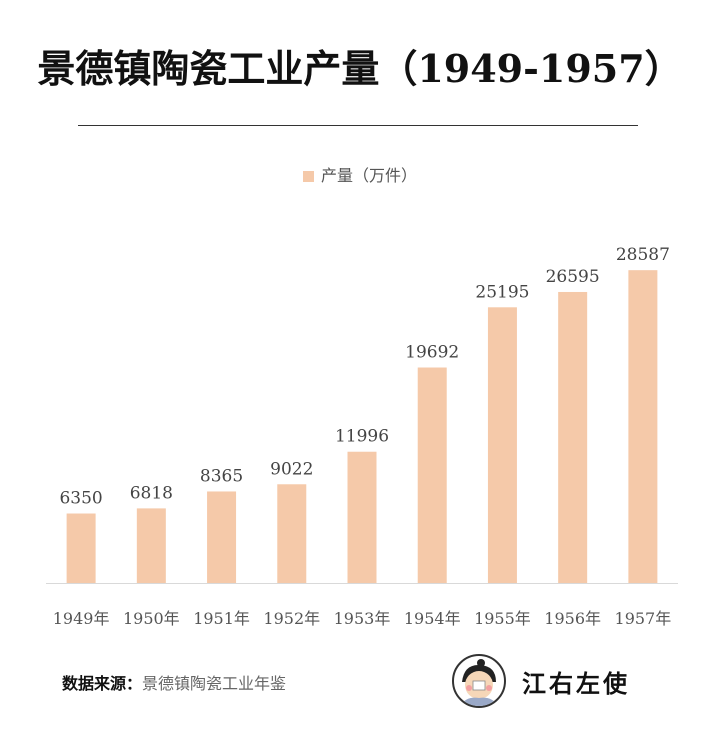 The width and height of the screenshot is (720, 747). Describe the element at coordinates (643, 618) in the screenshot. I see `x-tick-label: 1957年` at that location.